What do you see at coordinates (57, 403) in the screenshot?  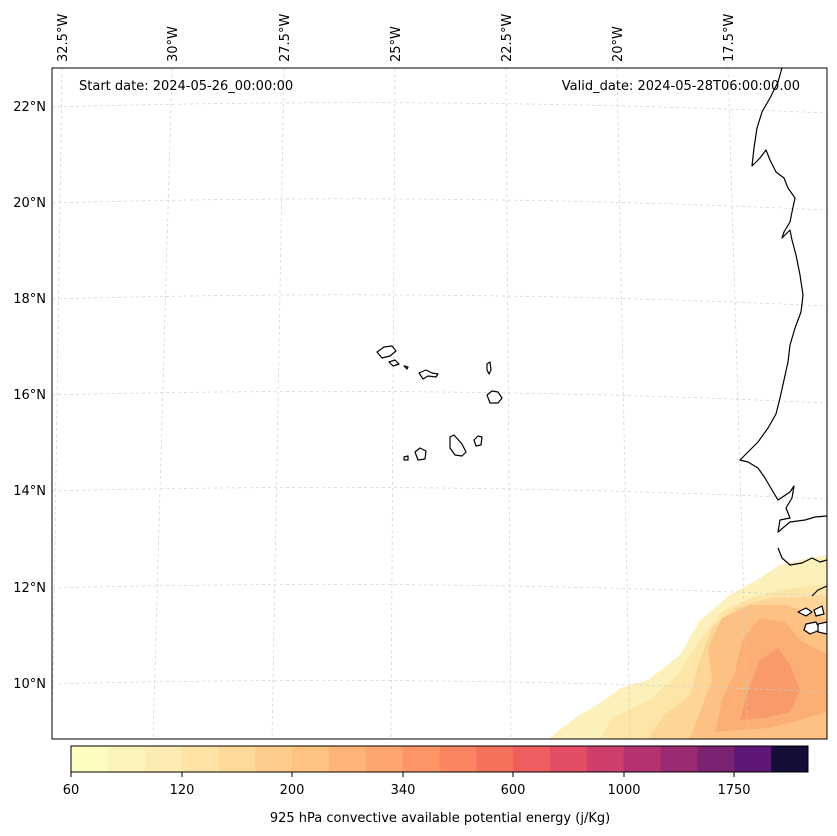 I see `meridian-32-5w` at bounding box center [57, 403].